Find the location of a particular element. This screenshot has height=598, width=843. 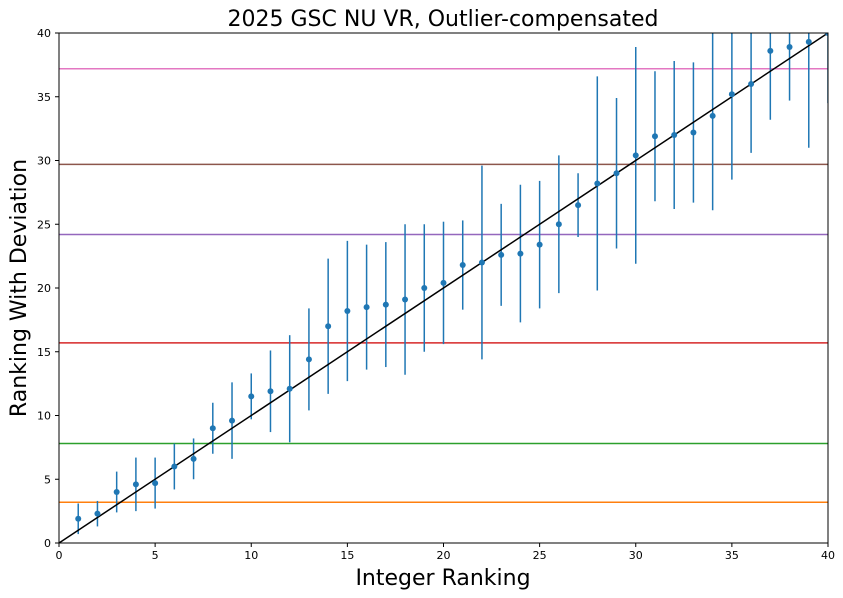

y-tick-label: 30 is located at coordinates (44, 161).